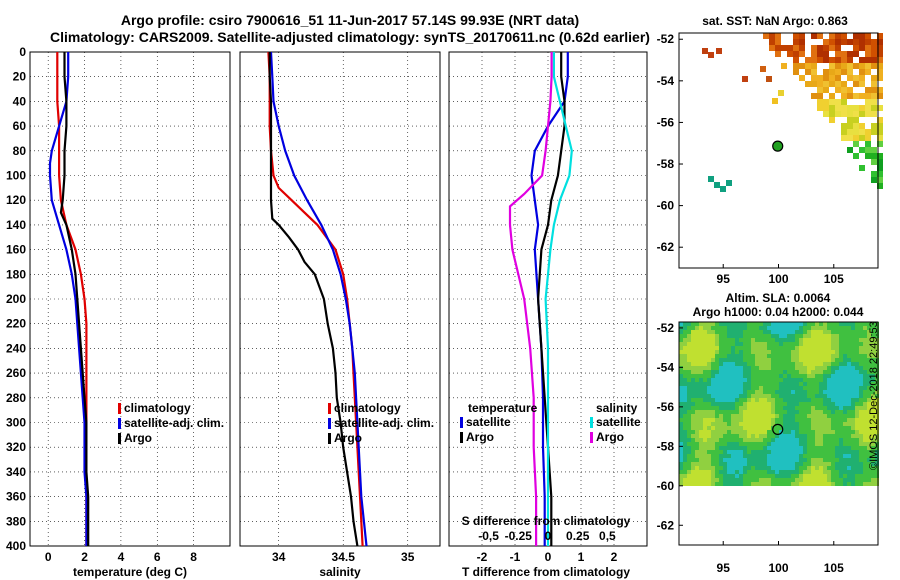  What do you see at coordinates (775, 21) in the screenshot?
I see `sst-map-title: sat. SST: NaN Argo: 0.863` at bounding box center [775, 21].